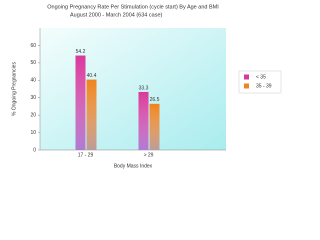 The image size is (320, 240). I want to click on y-tick-label: 30, so click(33, 98).